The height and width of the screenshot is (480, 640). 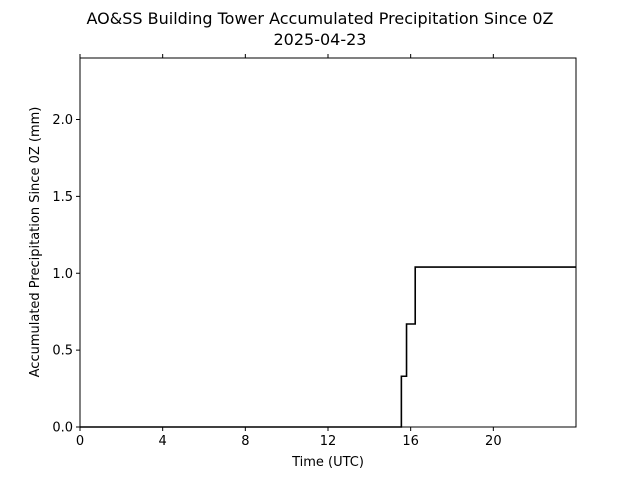 What do you see at coordinates (35, 242) in the screenshot?
I see `y-axis-label: Accumulated Precipitation Since 0Z (mm)` at bounding box center [35, 242].